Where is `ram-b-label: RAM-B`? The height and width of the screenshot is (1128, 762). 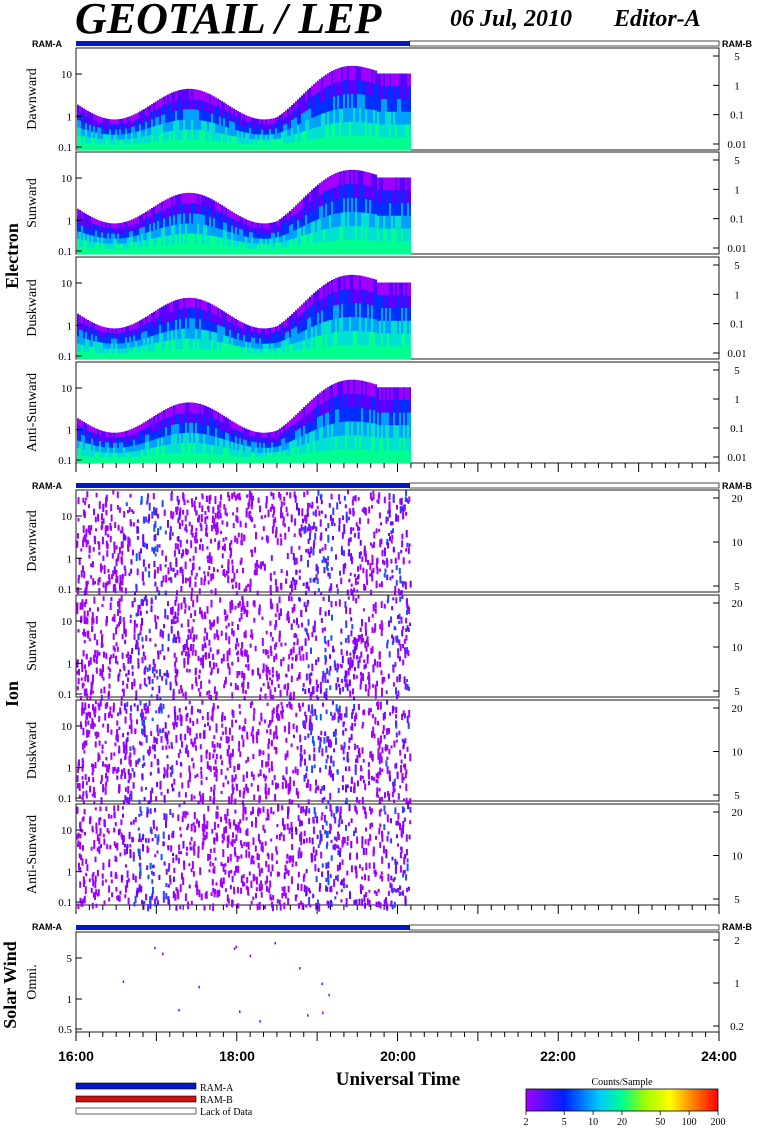 ram-b-label: RAM-B is located at coordinates (737, 486).